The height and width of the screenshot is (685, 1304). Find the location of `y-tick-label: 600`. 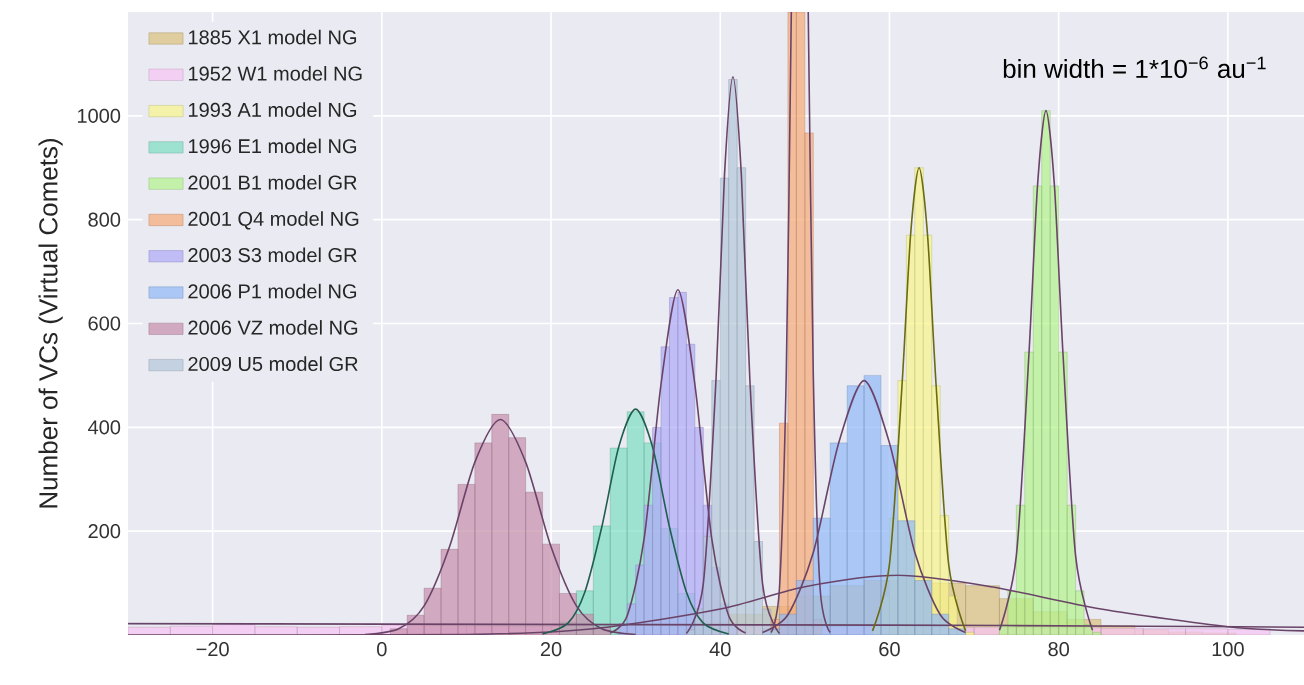

y-tick-label: 600 is located at coordinates (104, 323).